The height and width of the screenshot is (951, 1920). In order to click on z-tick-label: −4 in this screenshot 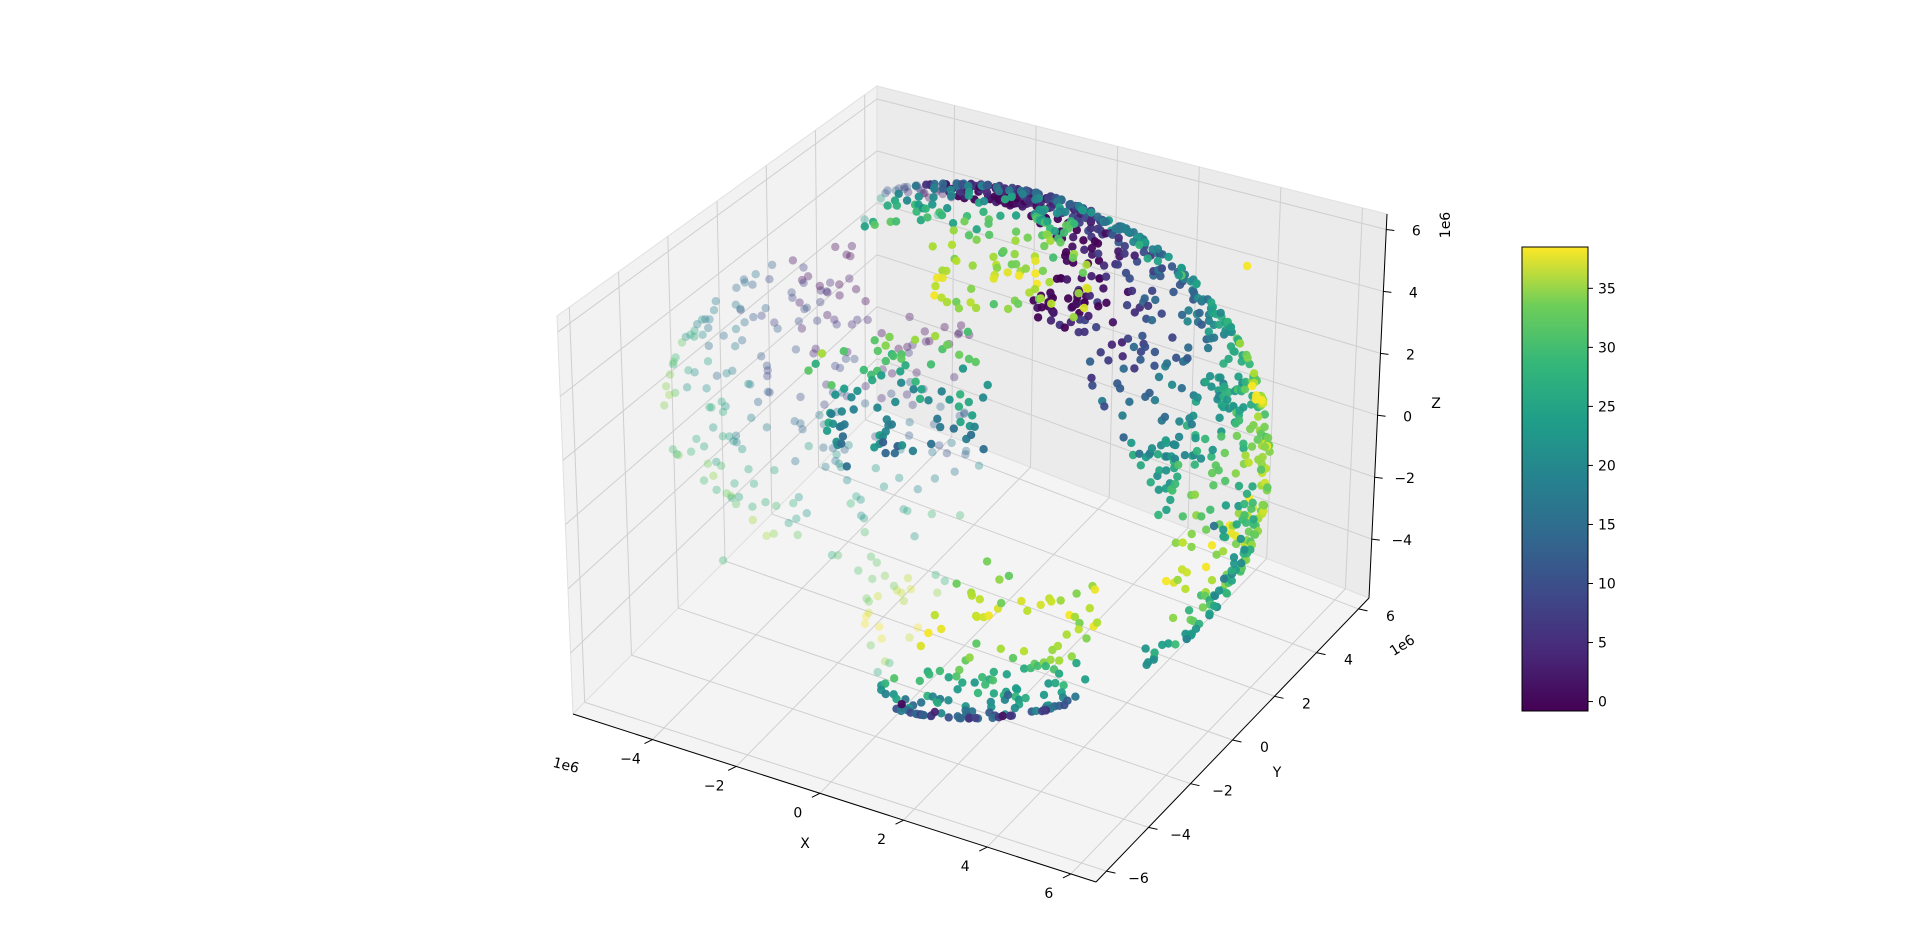, I will do `click(1401, 541)`.